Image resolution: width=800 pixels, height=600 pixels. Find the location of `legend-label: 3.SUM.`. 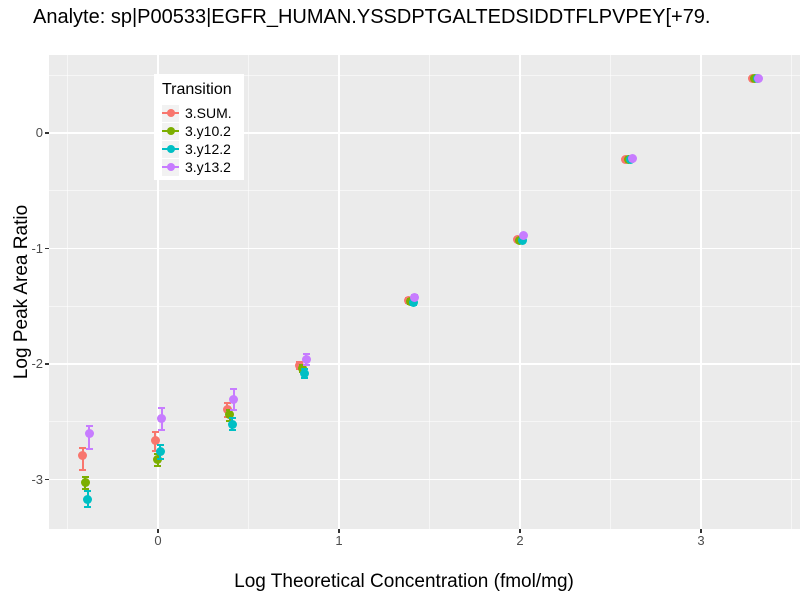

legend-label: 3.SUM. is located at coordinates (208, 113).